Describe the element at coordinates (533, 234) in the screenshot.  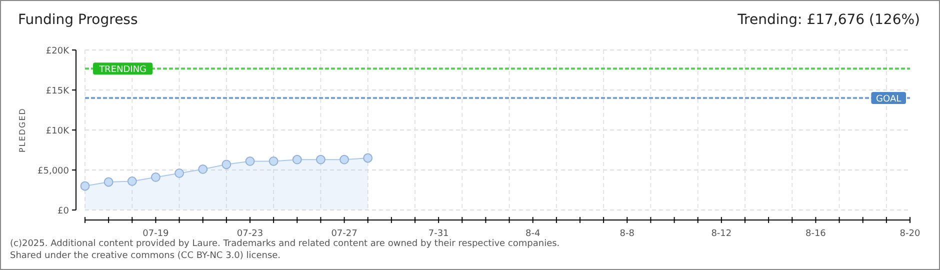
I see `x-tick-label: 8-4` at that location.